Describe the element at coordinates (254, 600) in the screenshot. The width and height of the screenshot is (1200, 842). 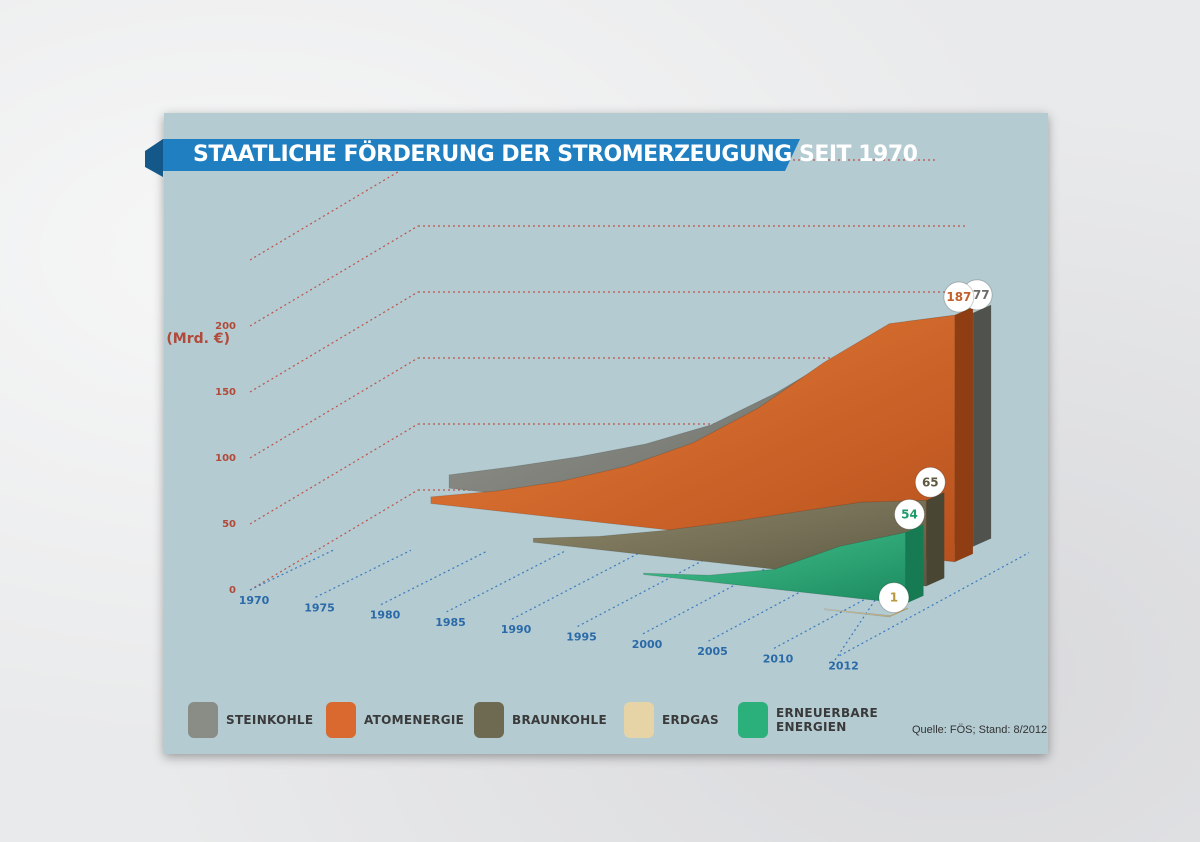
I see `x-tick-label: 1970` at that location.